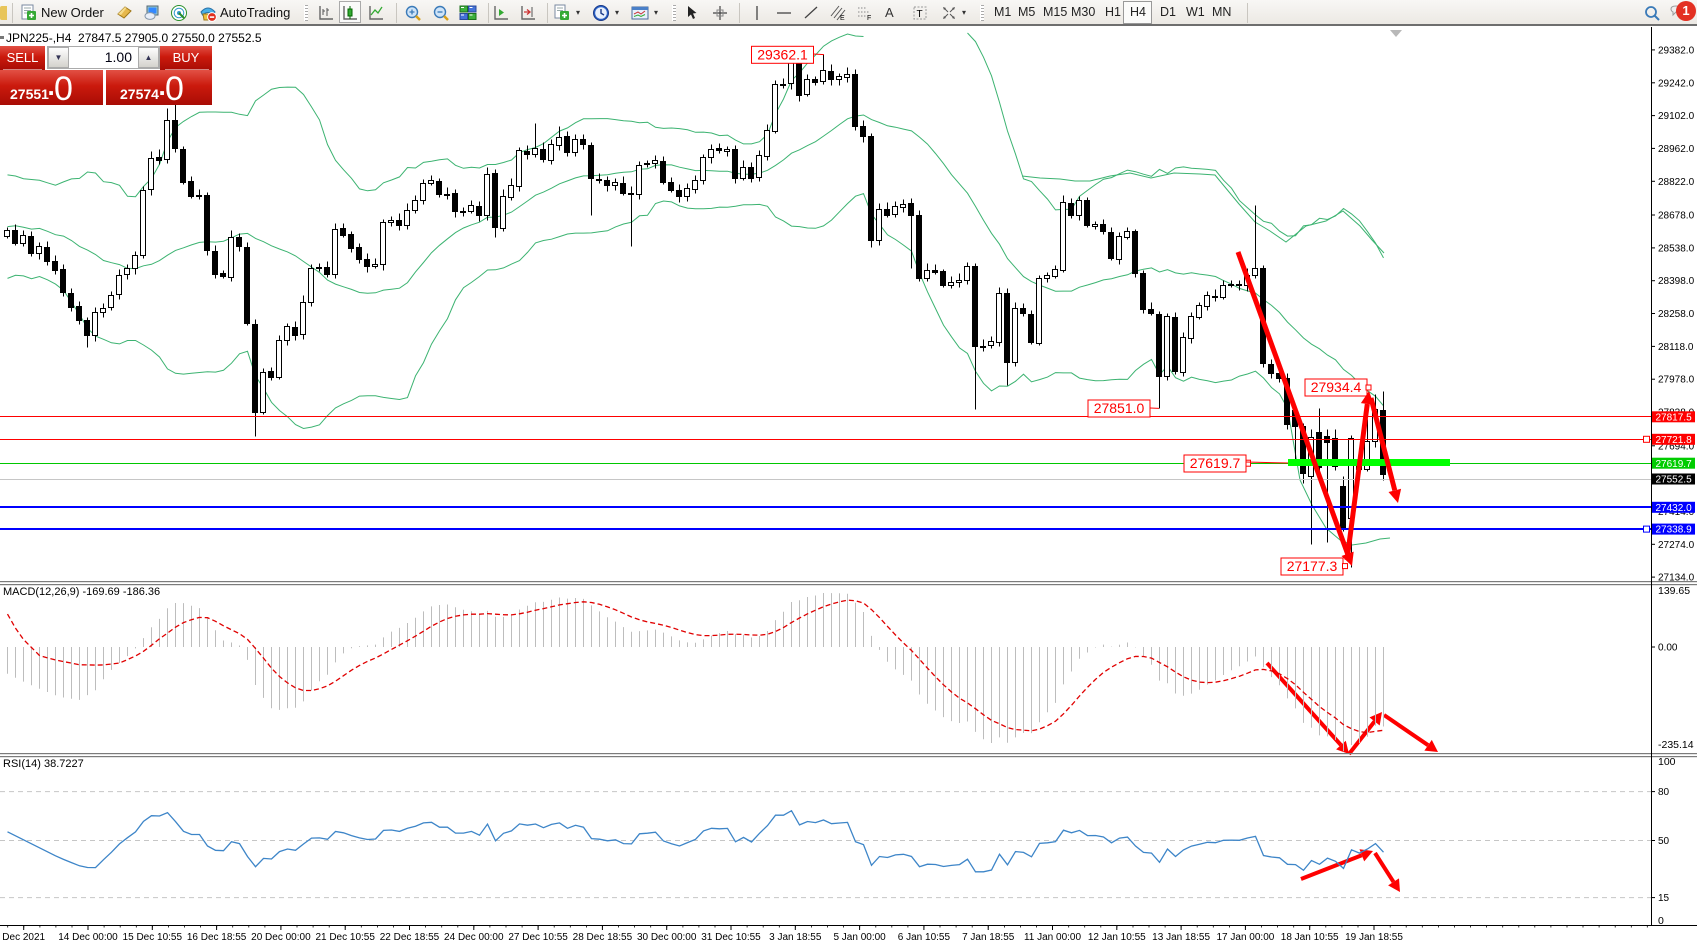  Describe the element at coordinates (1674, 440) in the screenshot. I see `svg-text: 27721.8` at that location.